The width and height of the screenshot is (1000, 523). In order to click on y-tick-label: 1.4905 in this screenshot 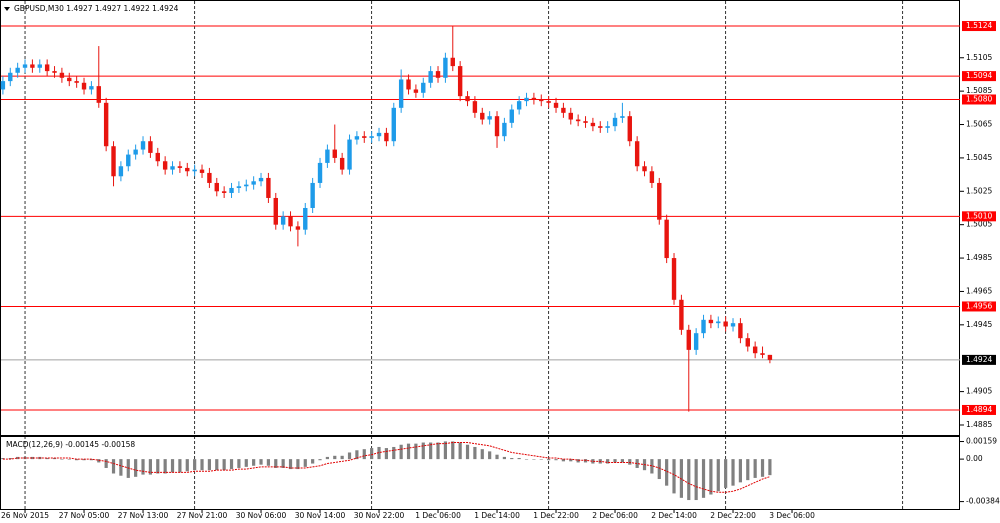, I will do `click(979, 391)`.